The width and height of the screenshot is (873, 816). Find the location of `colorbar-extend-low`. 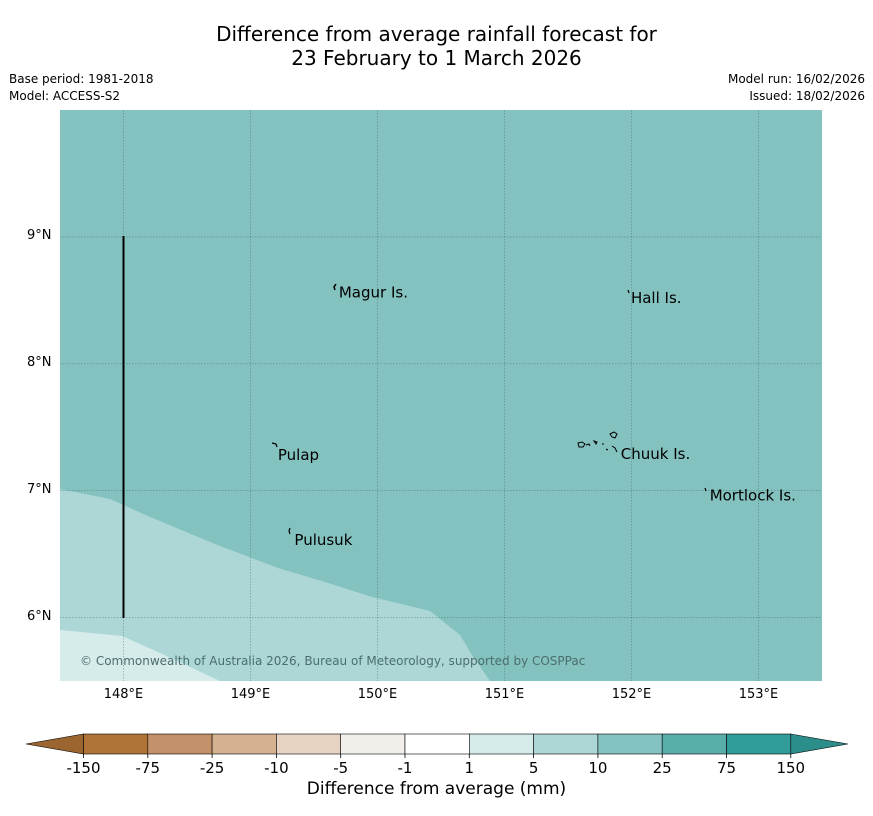

colorbar-extend-low is located at coordinates (54, 744).